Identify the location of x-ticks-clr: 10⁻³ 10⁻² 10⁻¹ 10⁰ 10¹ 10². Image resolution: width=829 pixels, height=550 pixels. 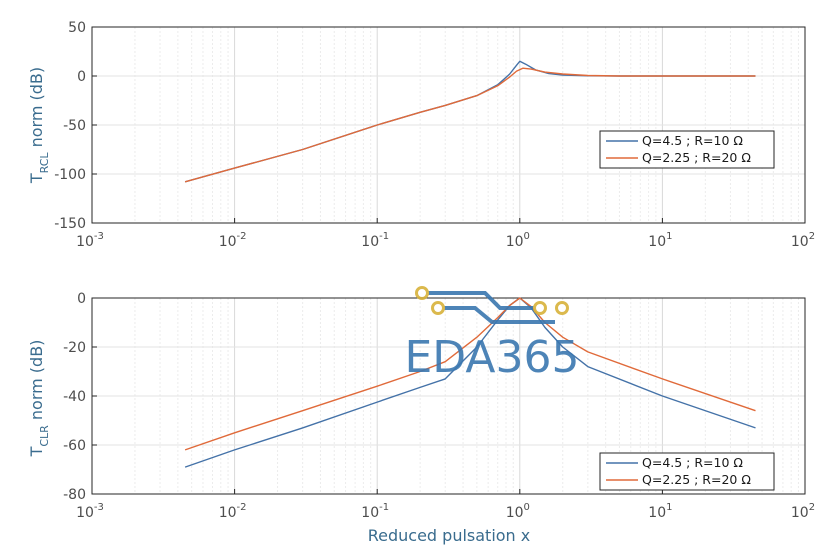
(445, 505).